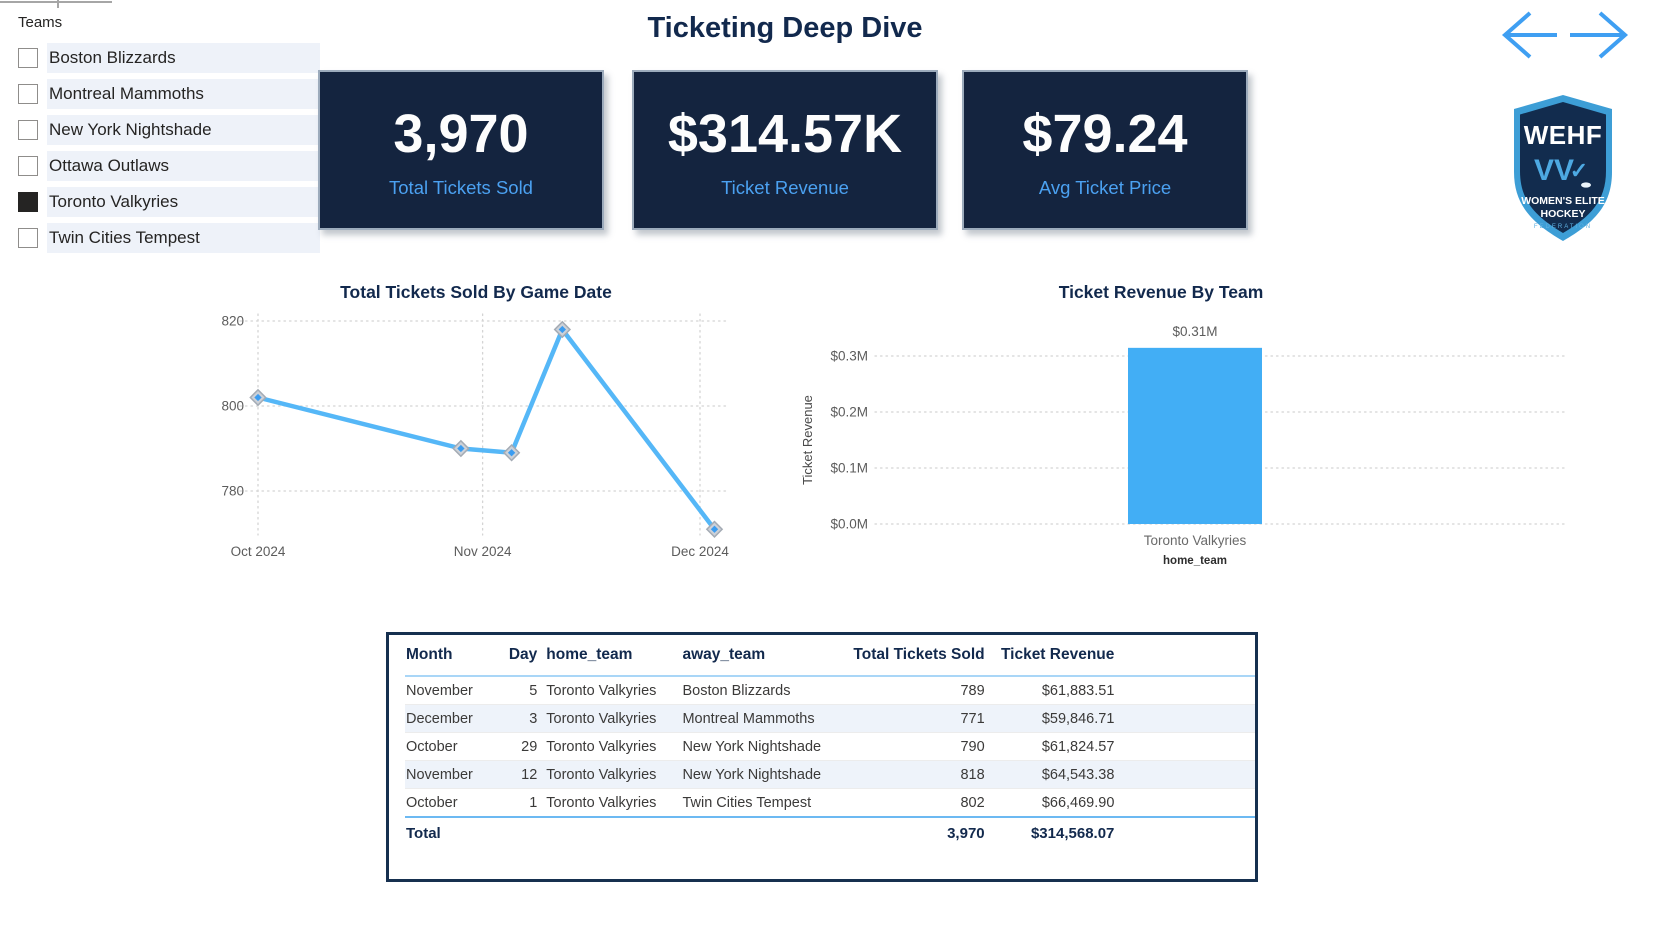 The width and height of the screenshot is (1658, 938). I want to click on shield-fill, so click(1563, 167).